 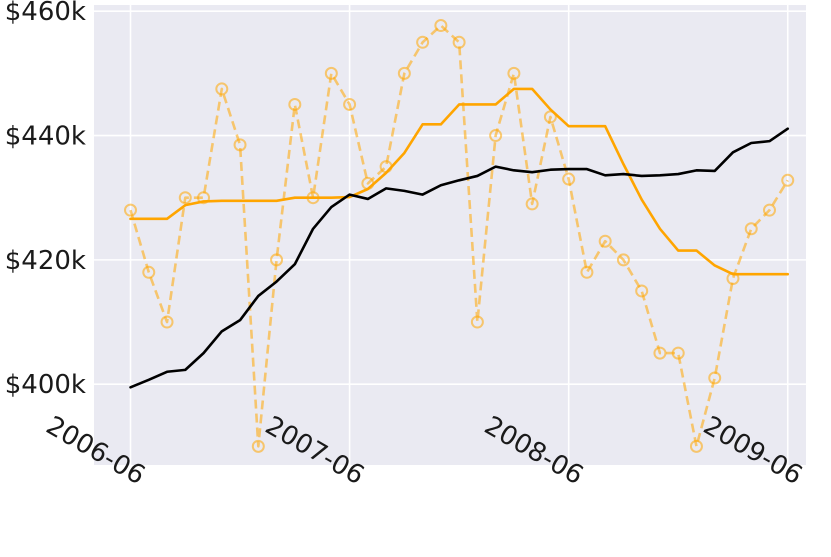 What do you see at coordinates (45, 200) in the screenshot?
I see `y-axis-ticks: $400k $420k $440k $460k` at bounding box center [45, 200].